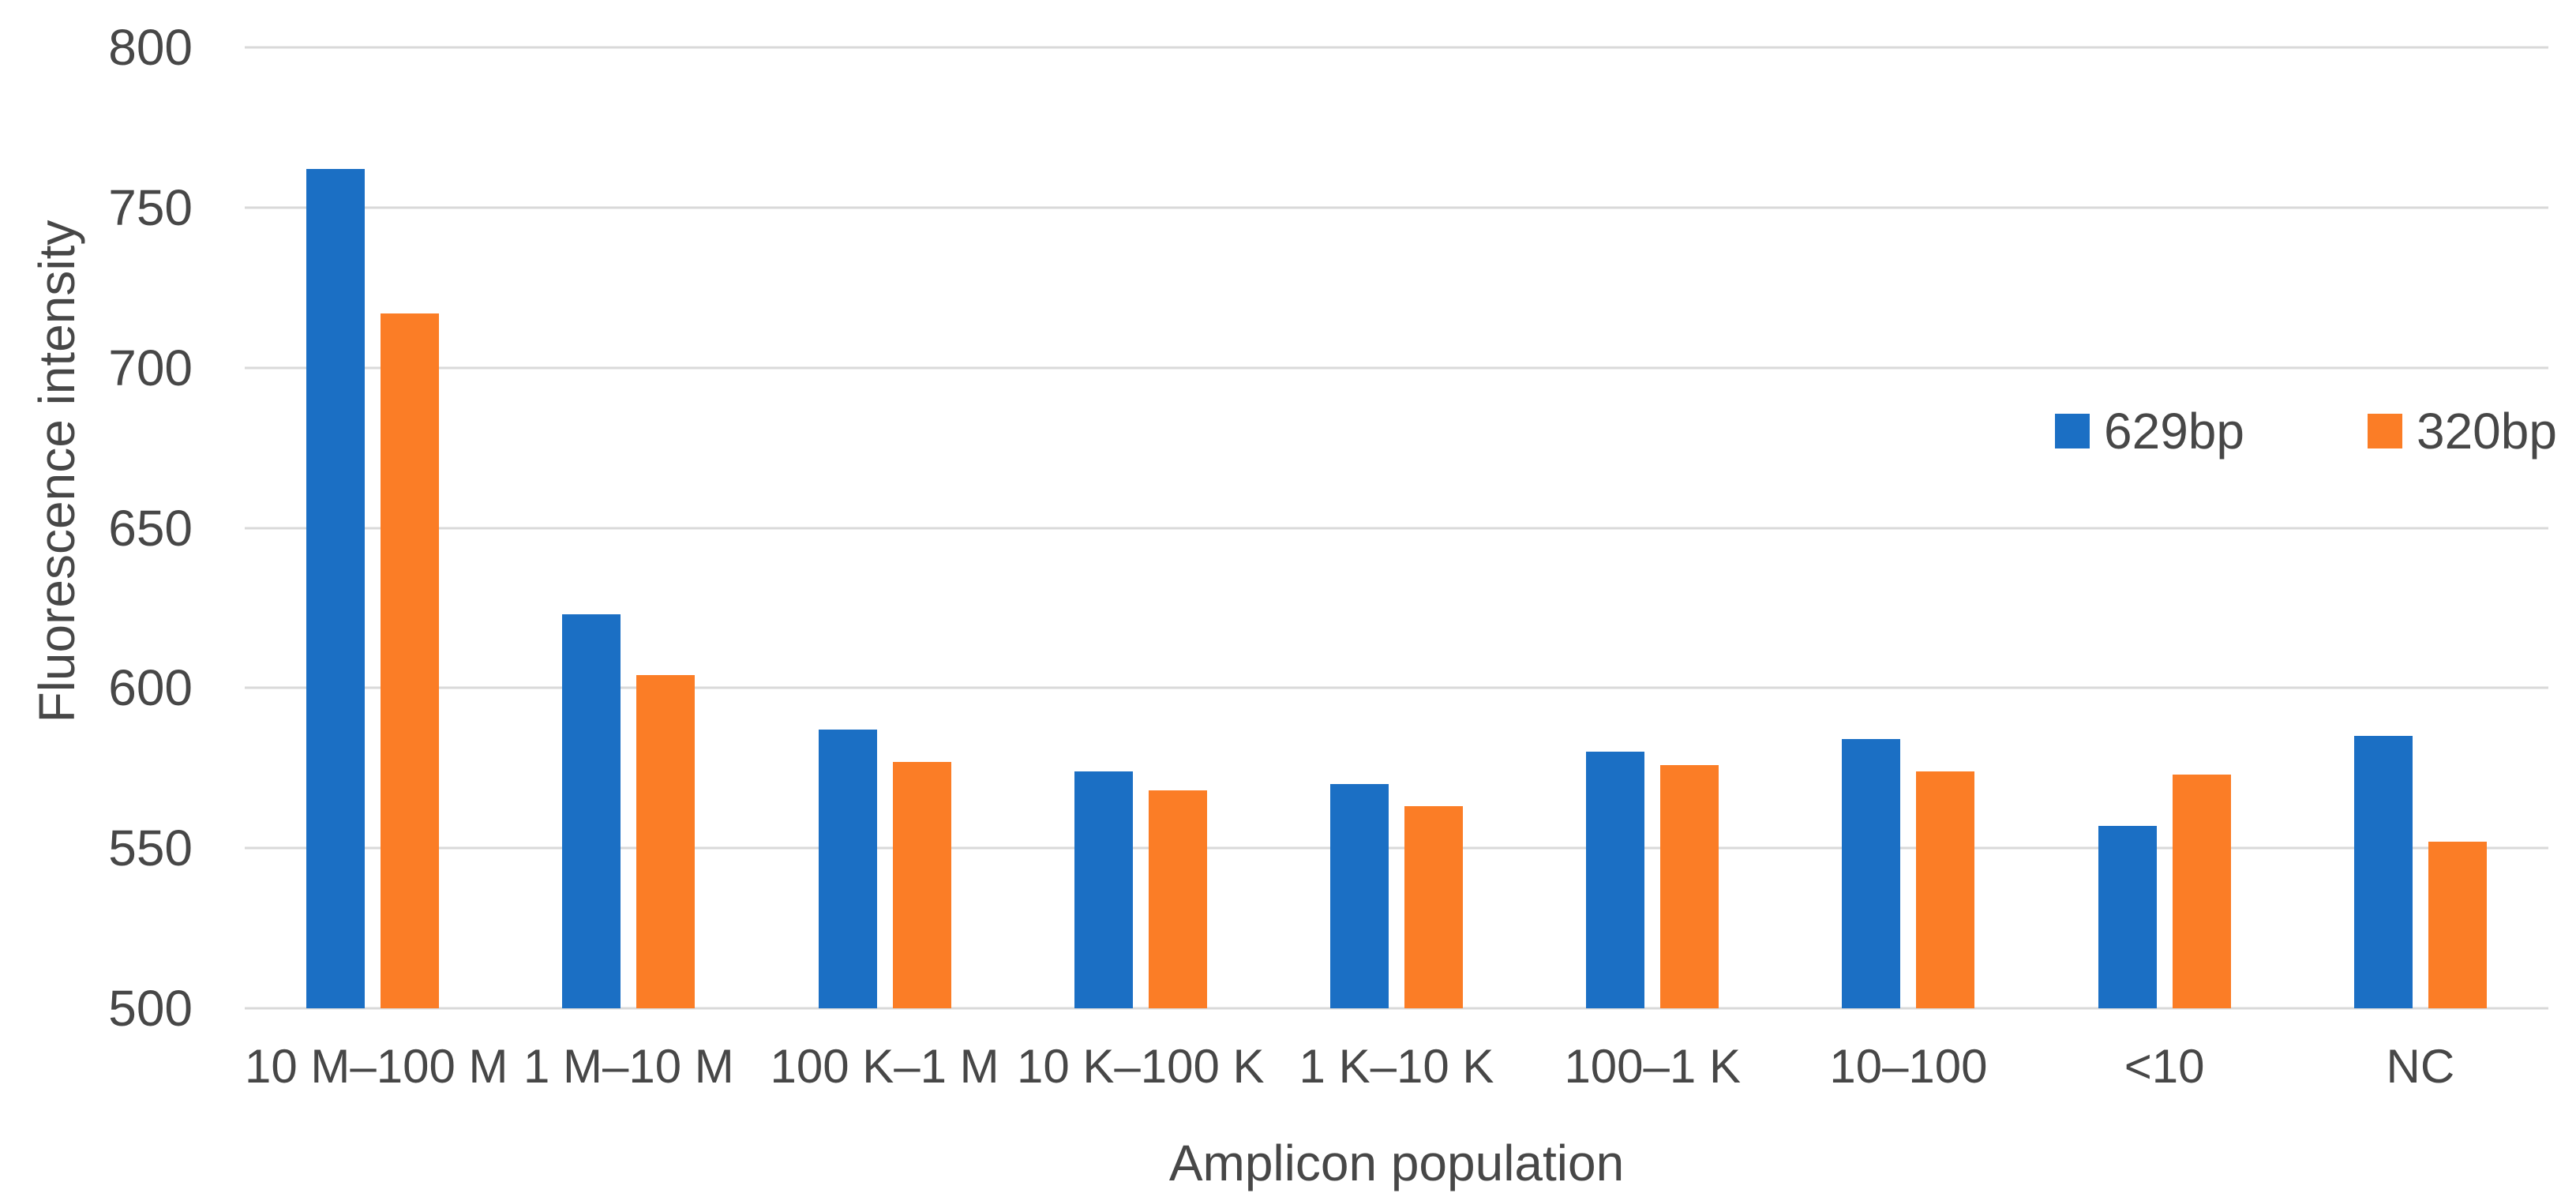  Describe the element at coordinates (1396, 1163) in the screenshot. I see `x-axis-title: Amplicon population` at that location.